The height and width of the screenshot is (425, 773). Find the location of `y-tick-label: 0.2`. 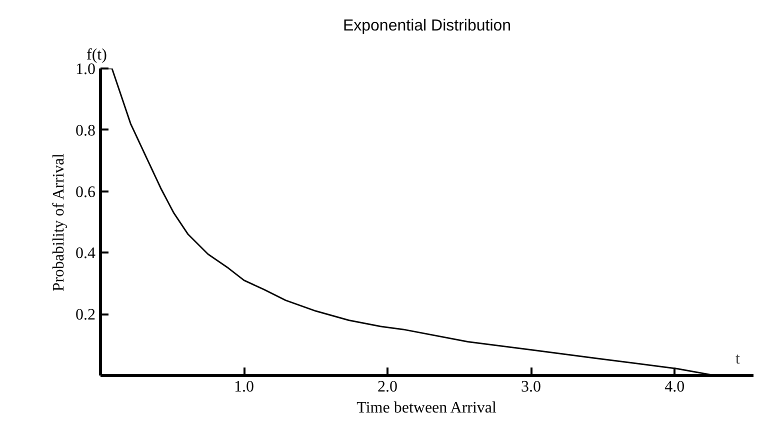

y-tick-label: 0.2 is located at coordinates (86, 315).